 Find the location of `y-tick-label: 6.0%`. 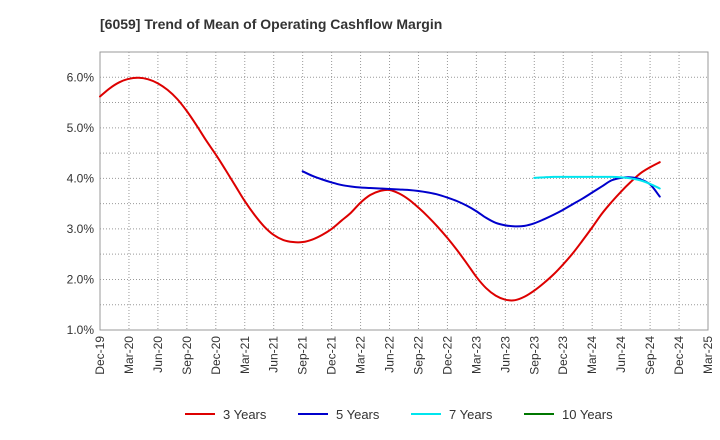

y-tick-label: 6.0% is located at coordinates (81, 77).